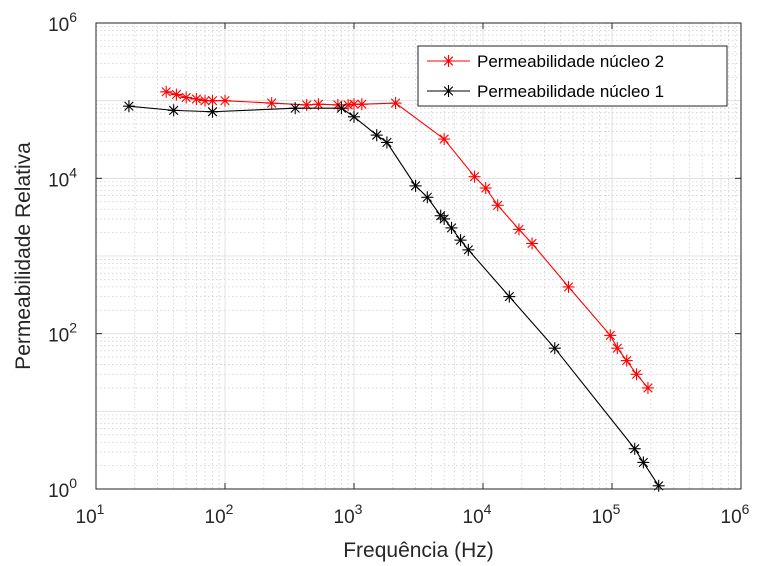 The width and height of the screenshot is (764, 566). I want to click on x-tick-exponent: 3, so click(359, 509).